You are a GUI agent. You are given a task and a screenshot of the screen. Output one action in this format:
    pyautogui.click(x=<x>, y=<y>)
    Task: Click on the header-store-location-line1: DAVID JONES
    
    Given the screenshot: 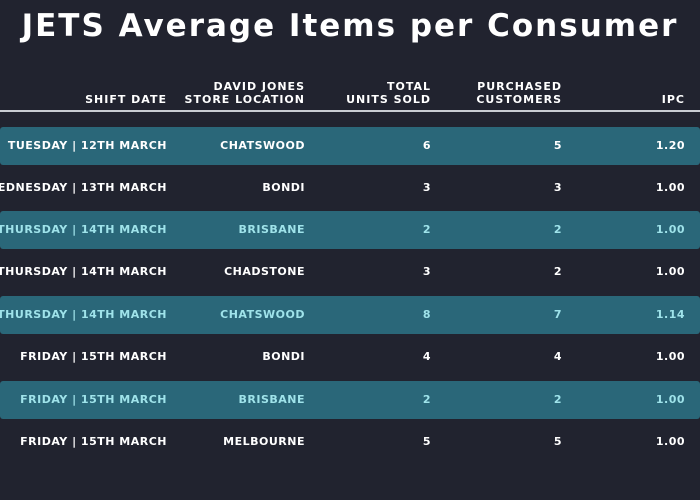 What is the action you would take?
    pyautogui.click(x=259, y=86)
    